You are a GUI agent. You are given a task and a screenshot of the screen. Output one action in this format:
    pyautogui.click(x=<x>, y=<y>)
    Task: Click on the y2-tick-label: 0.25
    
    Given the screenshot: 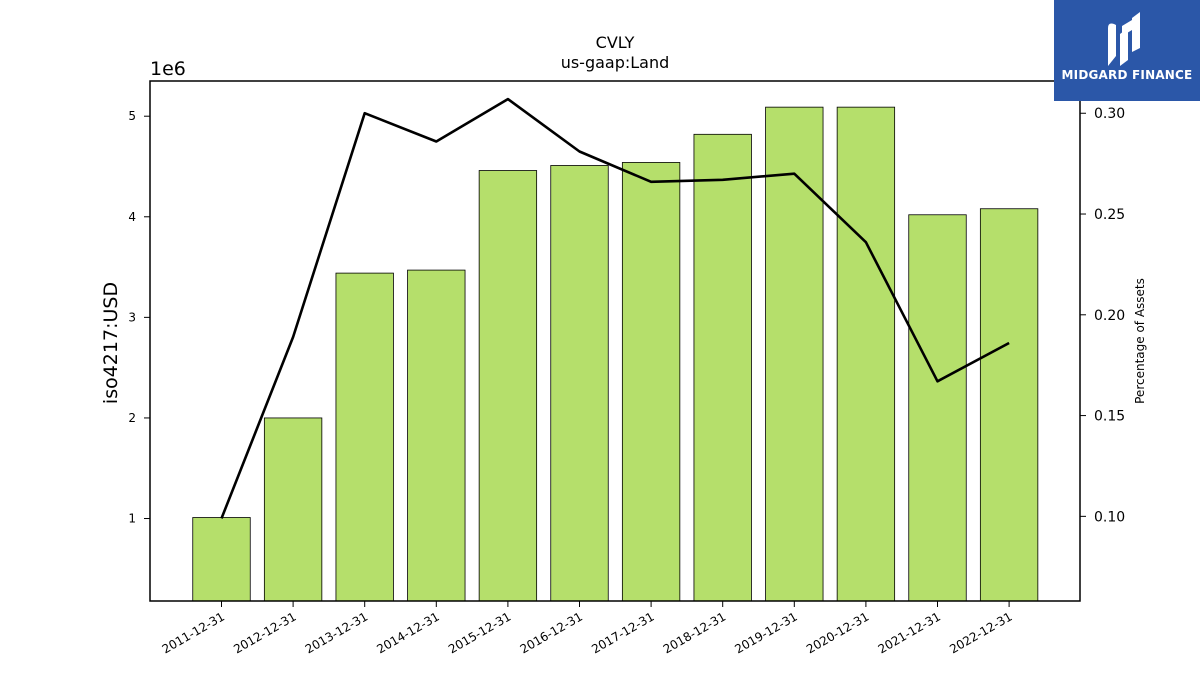 What is the action you would take?
    pyautogui.click(x=1109, y=215)
    